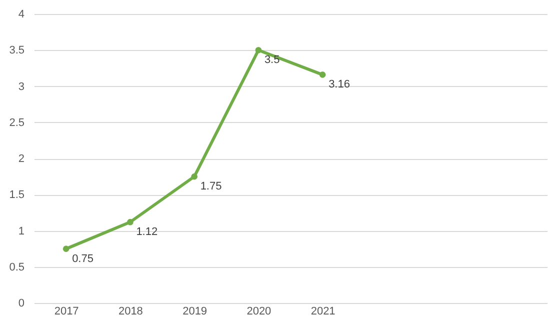 The height and width of the screenshot is (324, 555). I want to click on data-label: 3.16, so click(339, 84).